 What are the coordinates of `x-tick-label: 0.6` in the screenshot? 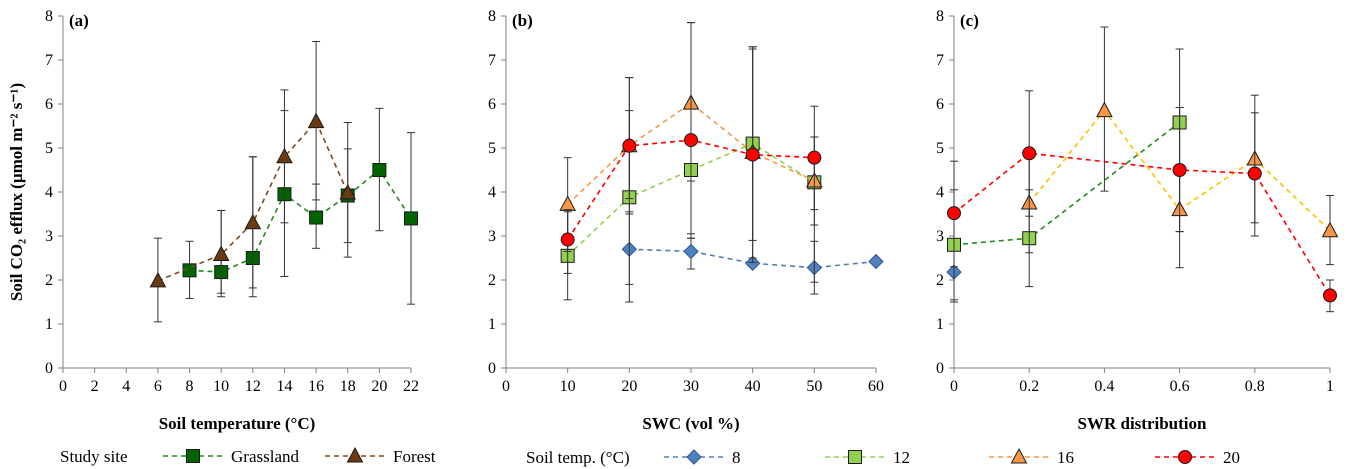 It's located at (1180, 386).